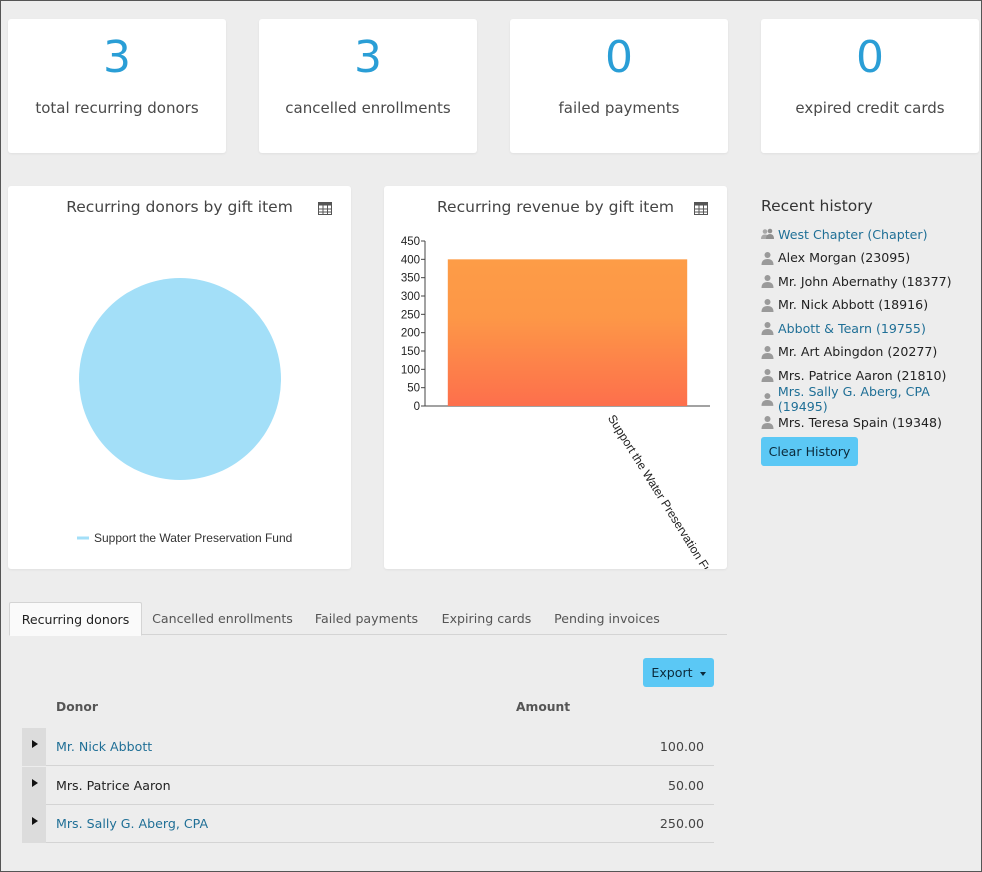 The image size is (982, 872). What do you see at coordinates (417, 407) in the screenshot?
I see `y-tick-label: 0` at bounding box center [417, 407].